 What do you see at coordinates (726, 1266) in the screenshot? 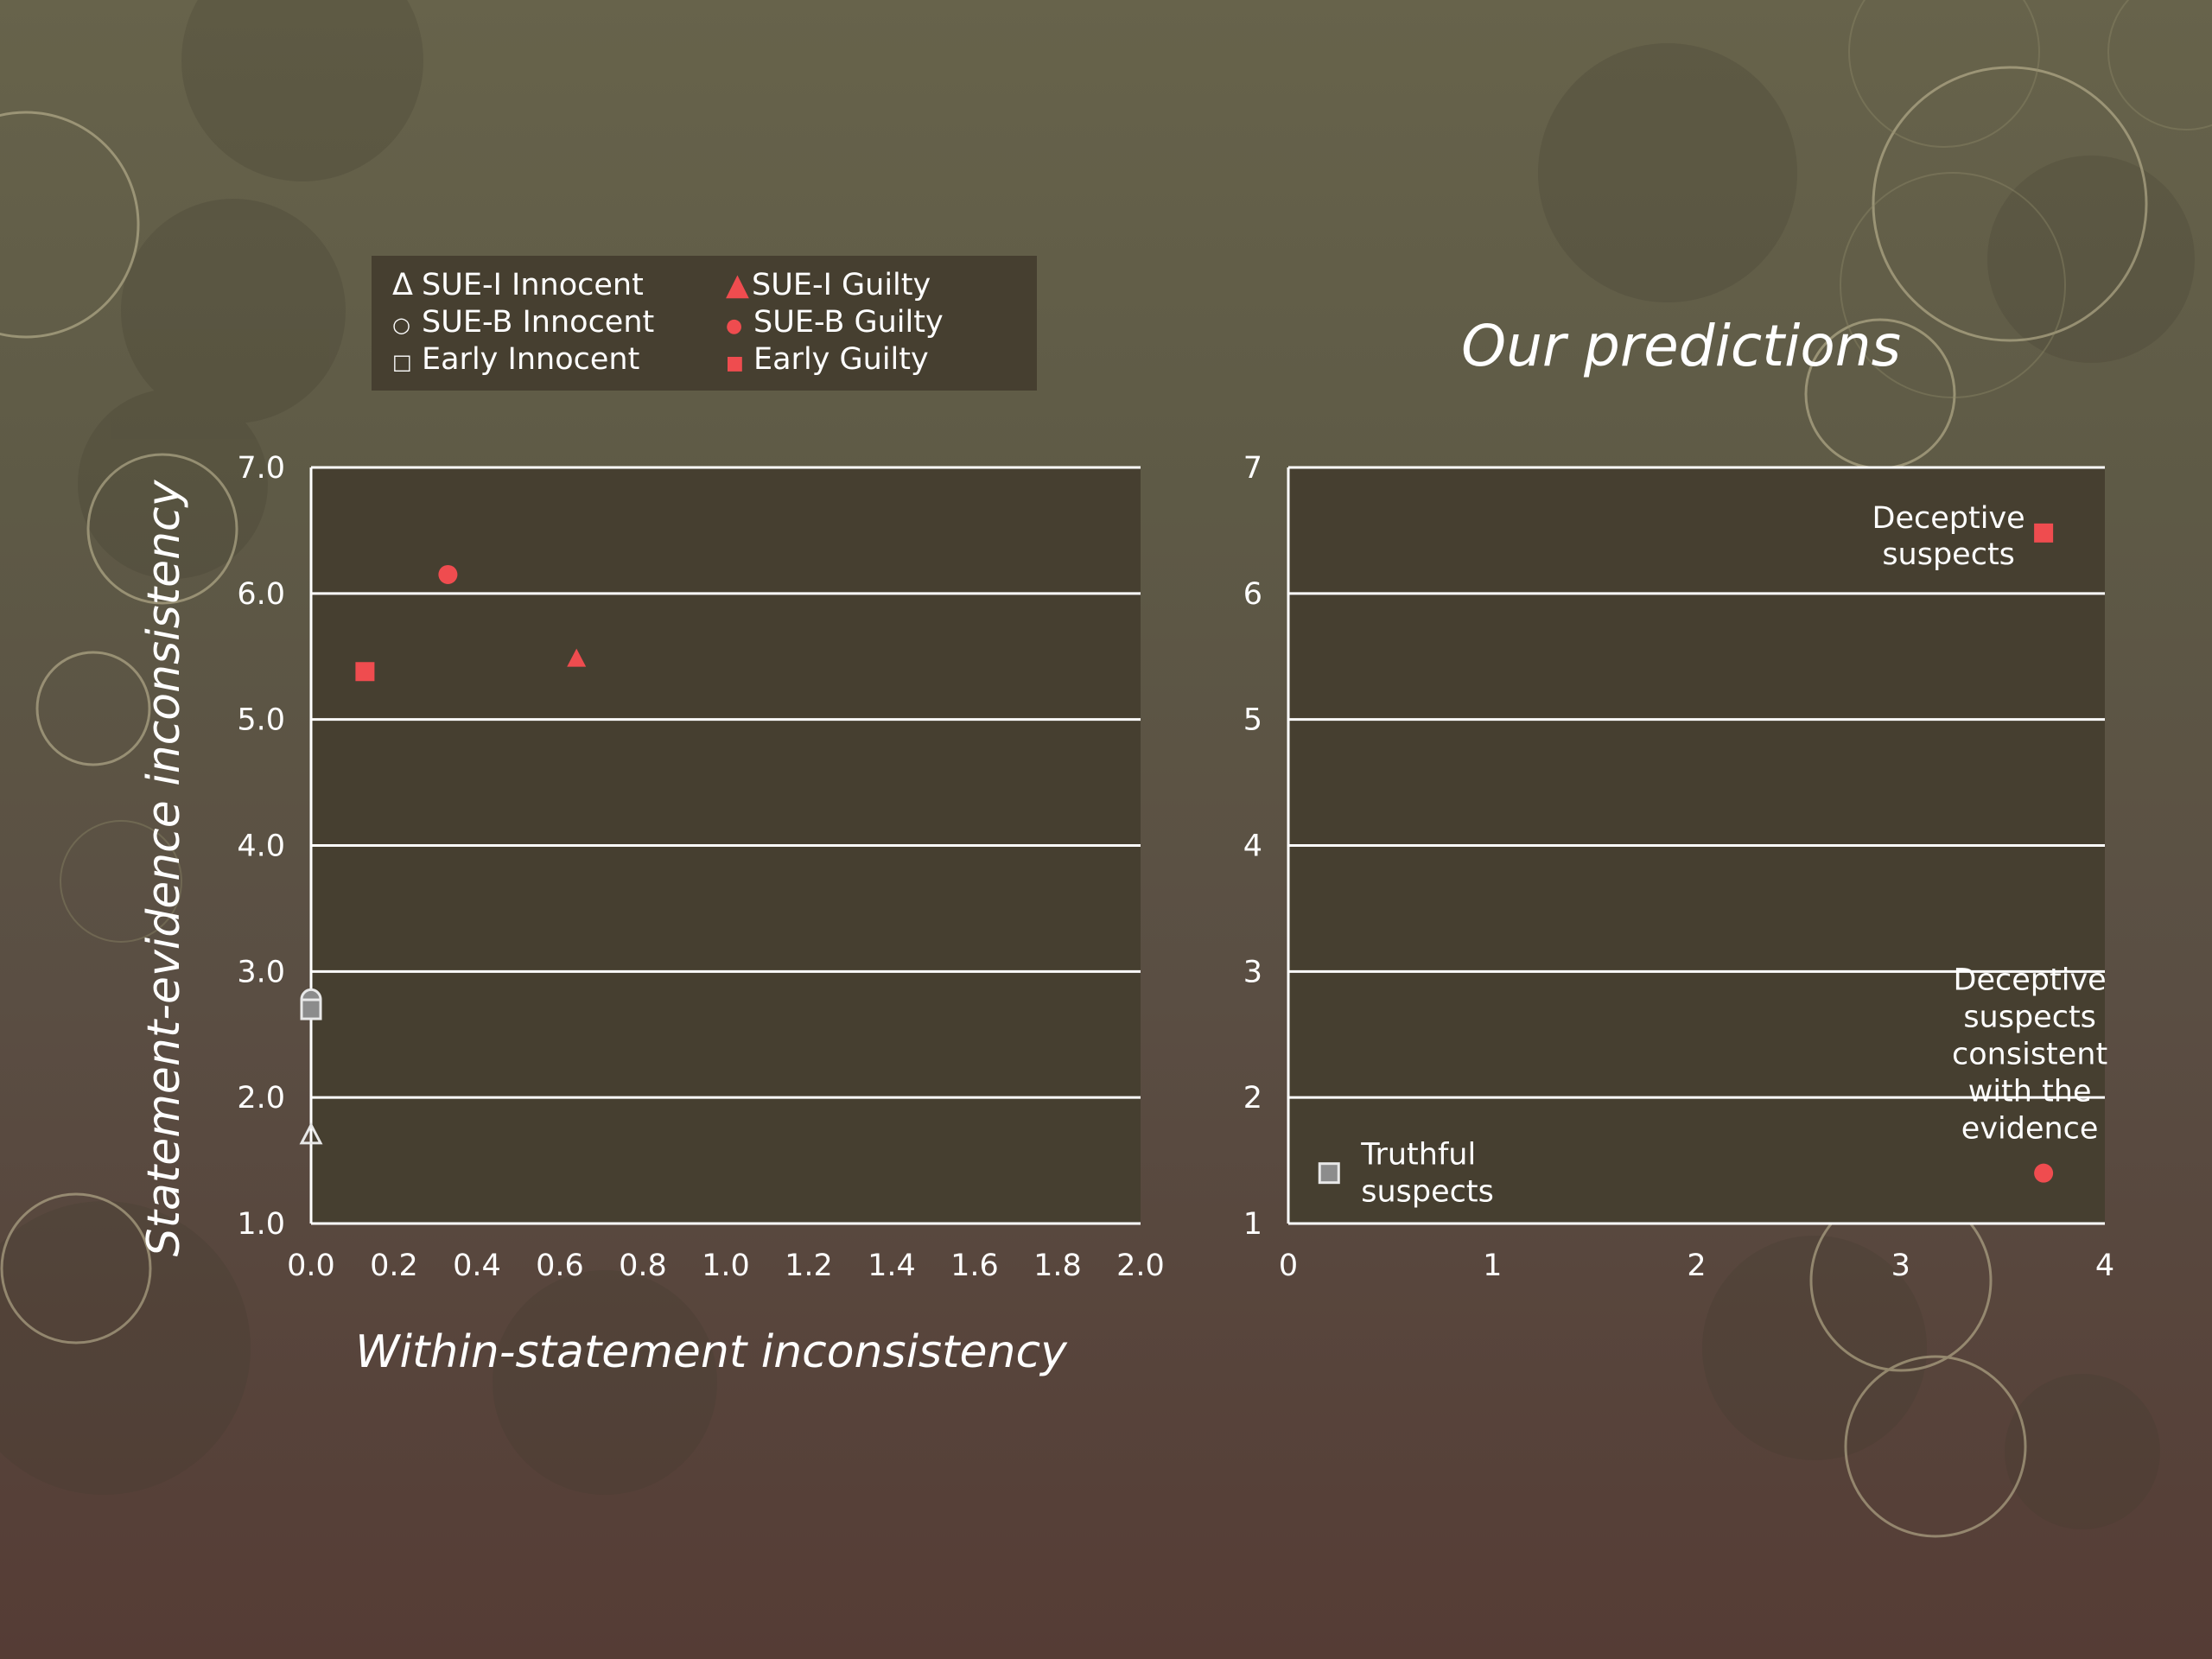
I see `x-tick-label: 1.0` at bounding box center [726, 1266].